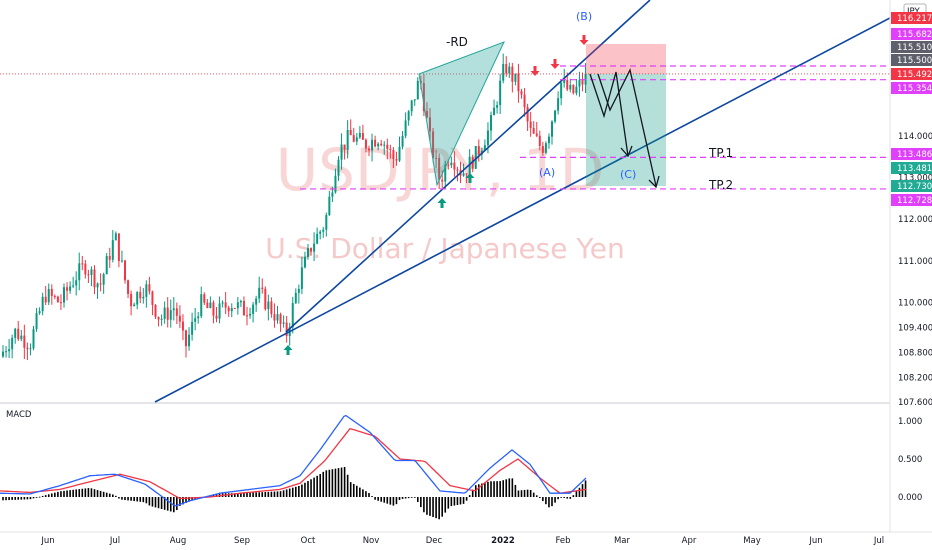 This screenshot has height=550, width=932. Describe the element at coordinates (19, 415) in the screenshot. I see `macd-label: MACD` at that location.